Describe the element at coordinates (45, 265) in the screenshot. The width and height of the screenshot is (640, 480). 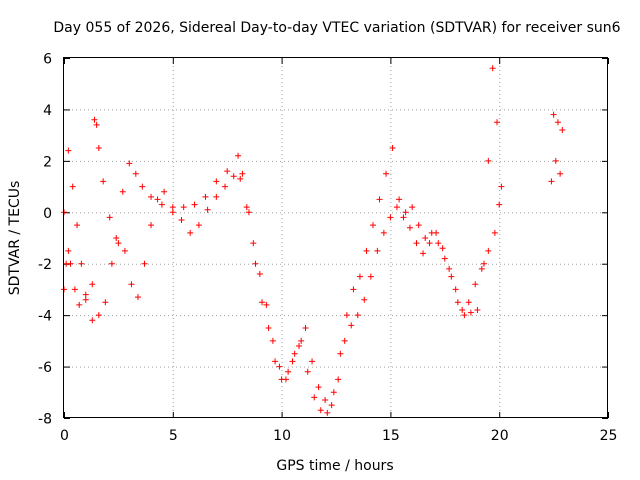
I see `y-tick-label: -2` at that location.